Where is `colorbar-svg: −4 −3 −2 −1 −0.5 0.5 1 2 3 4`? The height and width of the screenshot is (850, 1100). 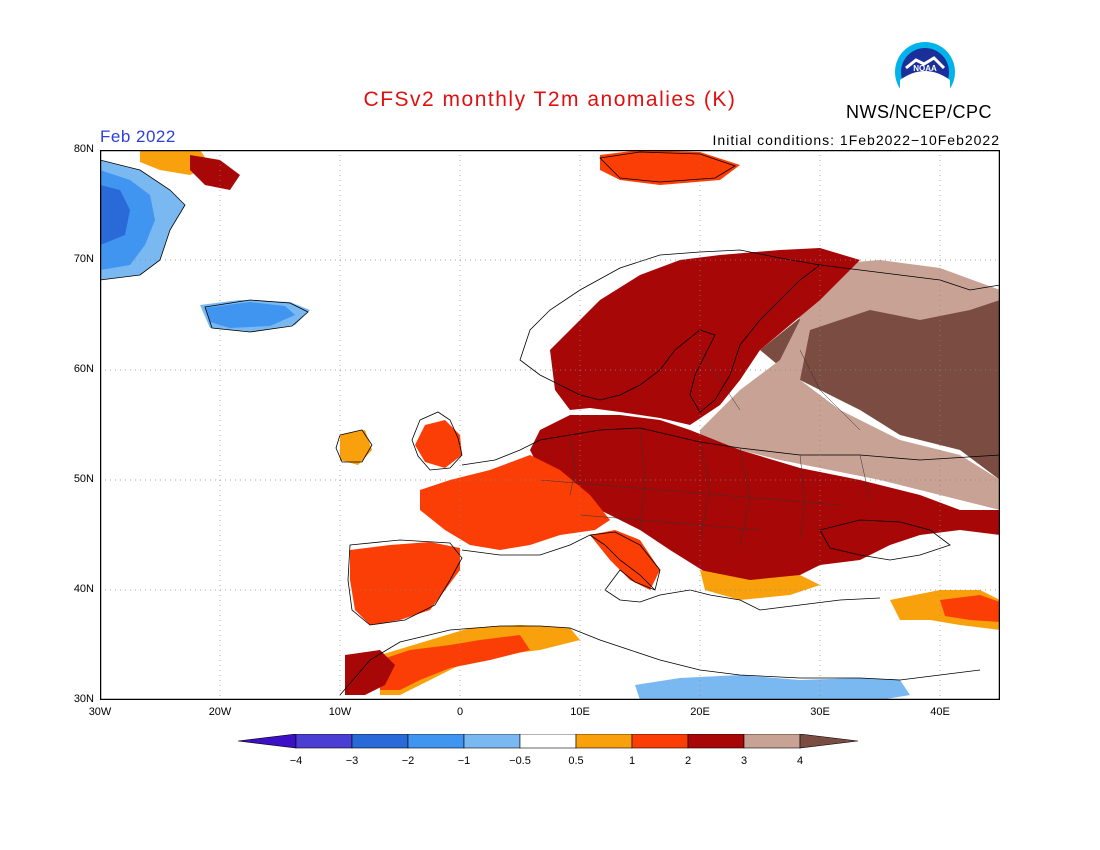
colorbar-svg: −4 −3 −2 −1 −0.5 0.5 1 2 3 4 is located at coordinates (548, 750).